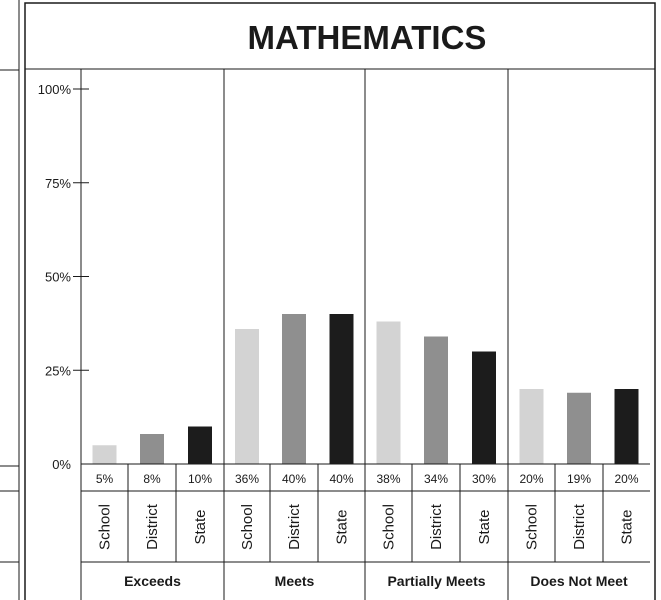 The height and width of the screenshot is (600, 661). Describe the element at coordinates (388, 479) in the screenshot. I see `data-label: 38%` at that location.